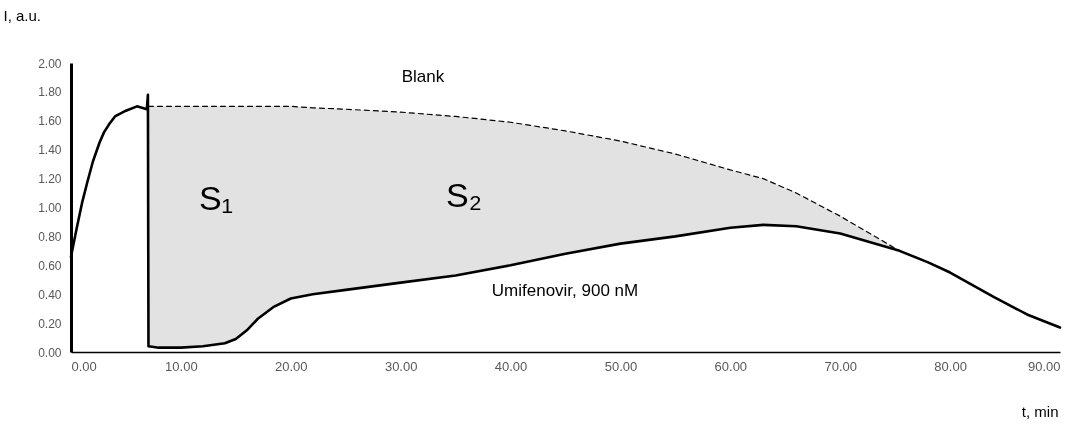  What do you see at coordinates (50, 63) in the screenshot?
I see `y-tick-label: 2.00` at bounding box center [50, 63].